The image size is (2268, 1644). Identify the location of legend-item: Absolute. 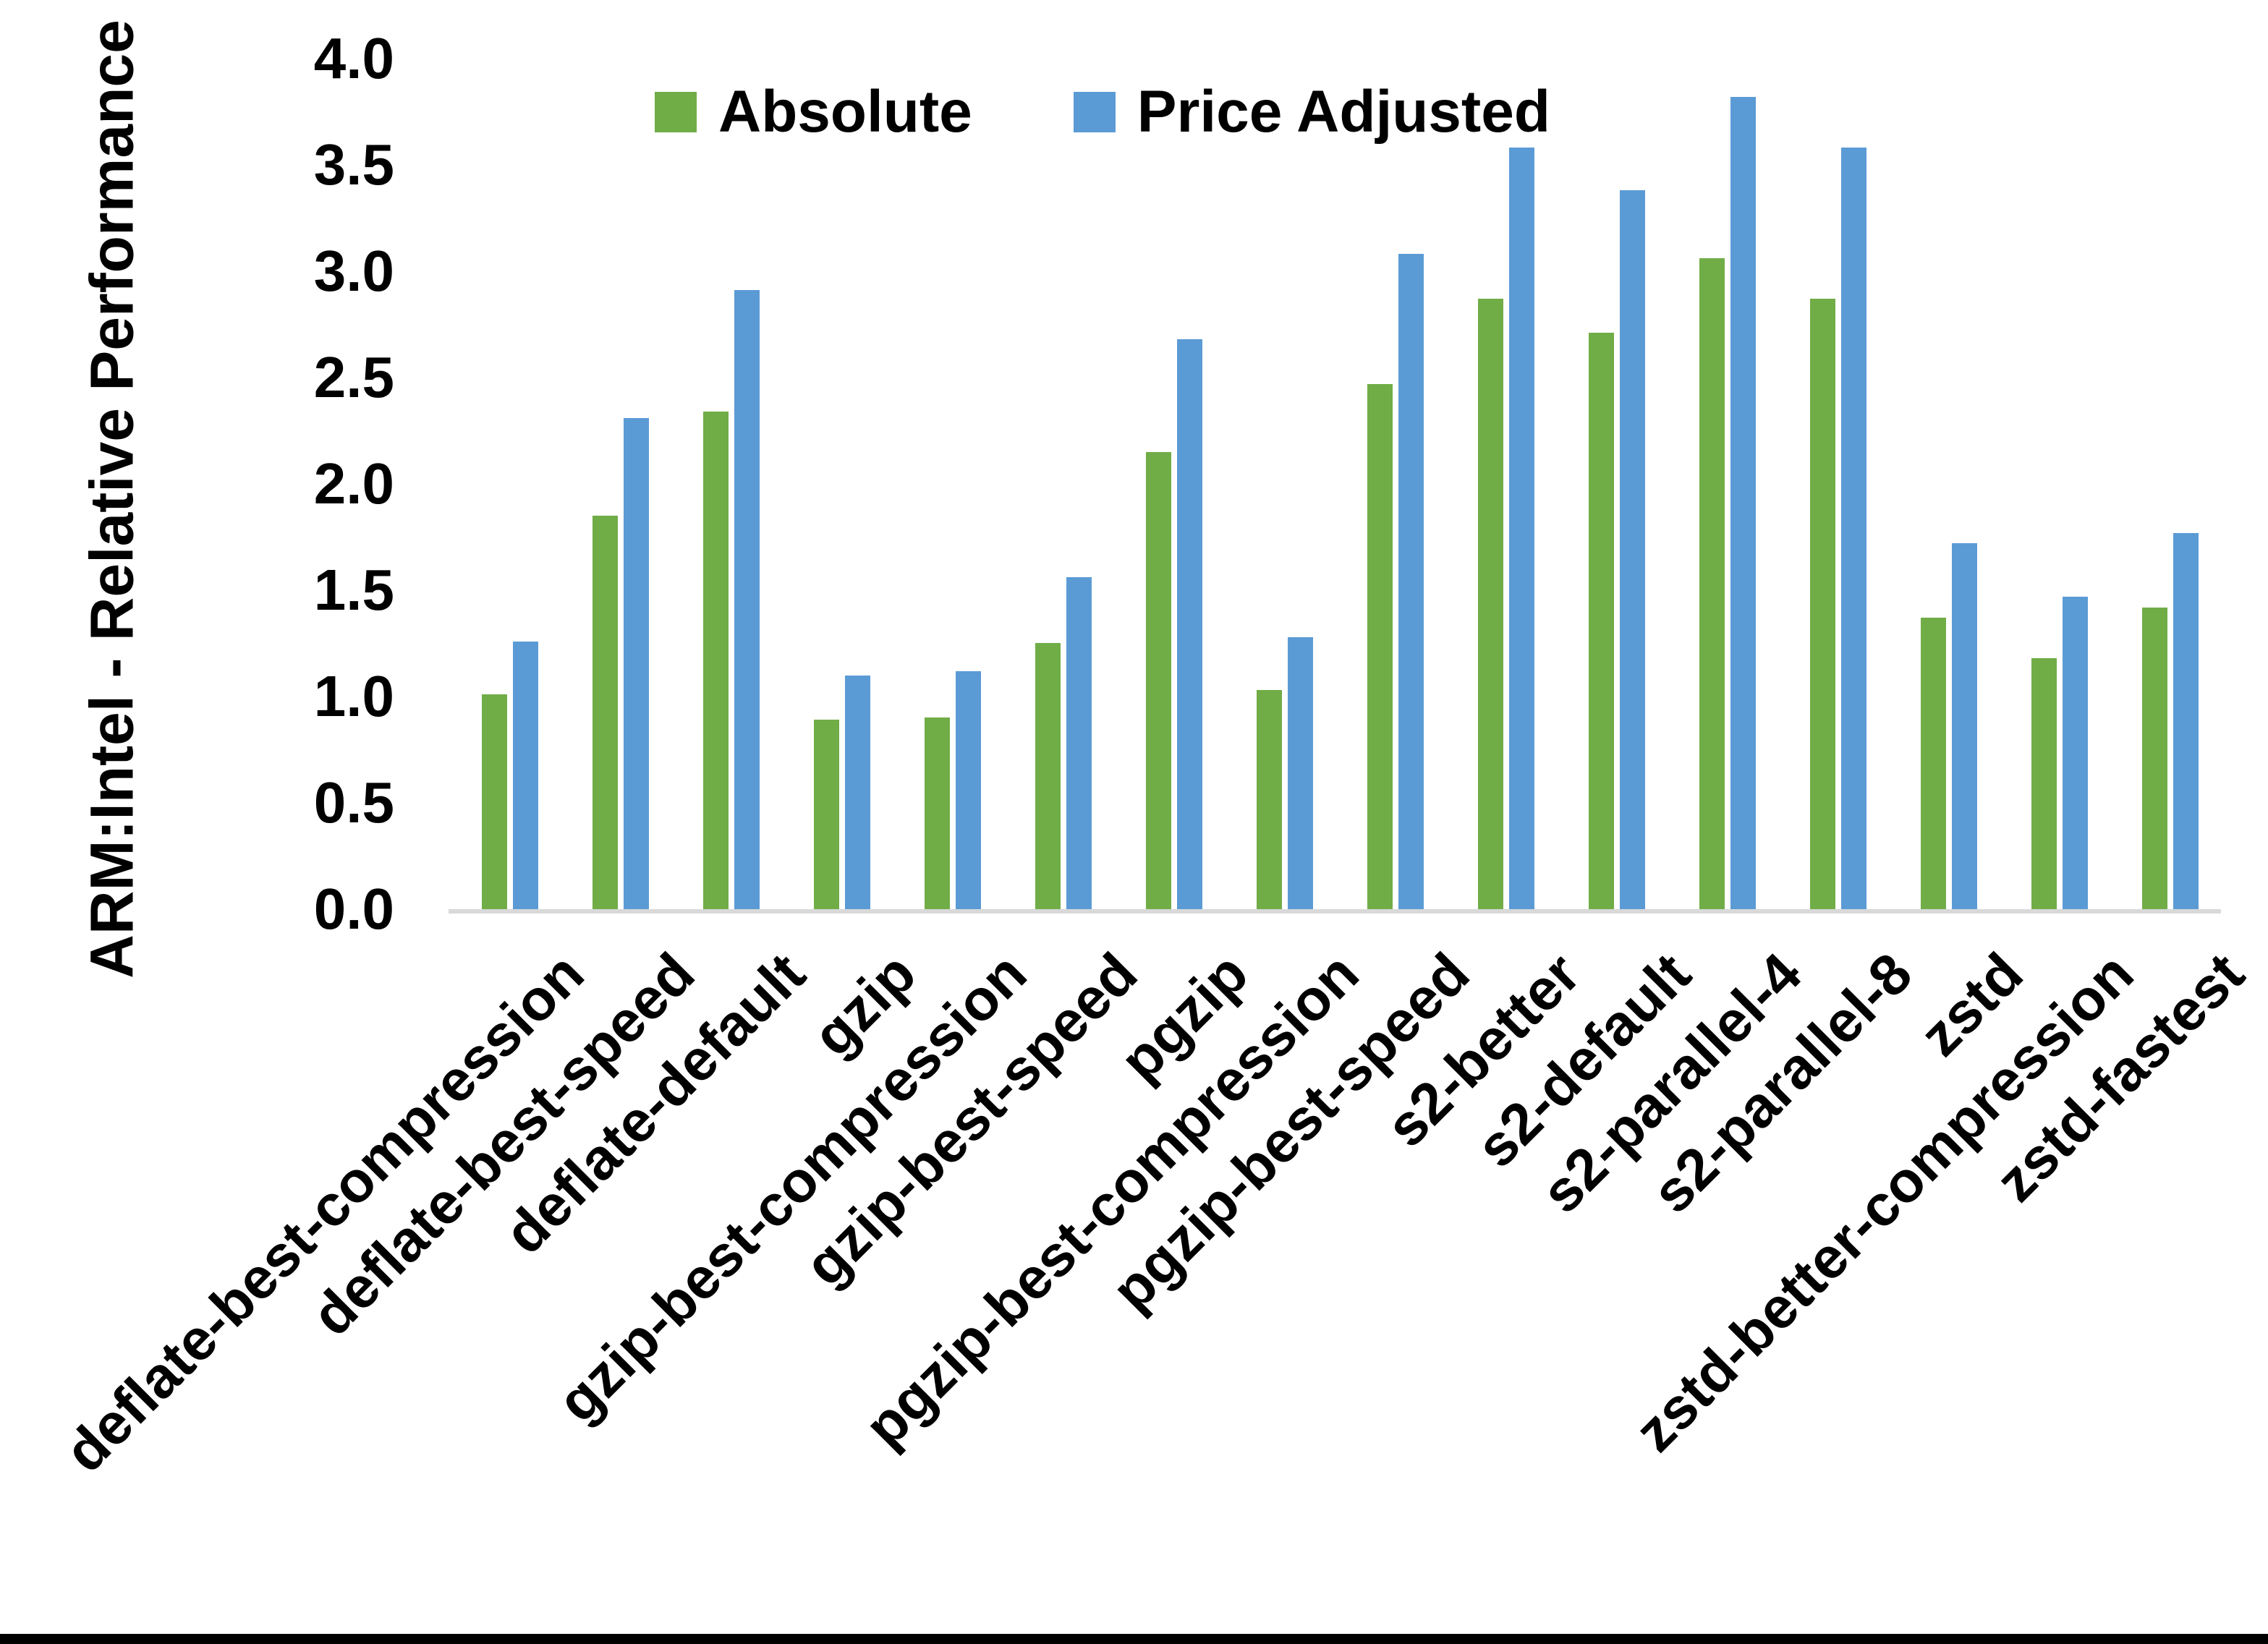
(813, 112).